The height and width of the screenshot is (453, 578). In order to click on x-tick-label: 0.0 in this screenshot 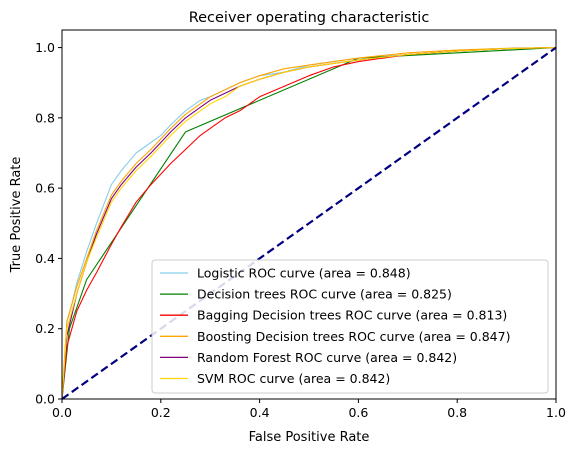, I will do `click(62, 412)`.